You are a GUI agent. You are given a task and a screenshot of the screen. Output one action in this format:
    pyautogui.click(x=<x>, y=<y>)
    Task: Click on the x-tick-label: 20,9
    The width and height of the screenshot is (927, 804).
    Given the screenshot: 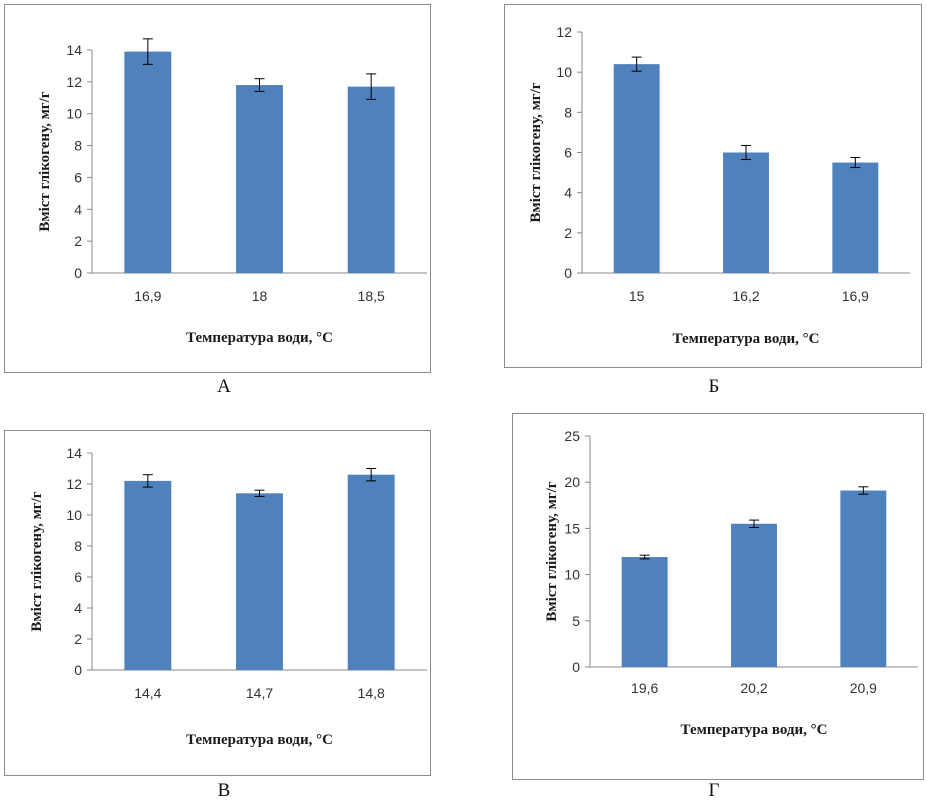 What is the action you would take?
    pyautogui.click(x=863, y=688)
    